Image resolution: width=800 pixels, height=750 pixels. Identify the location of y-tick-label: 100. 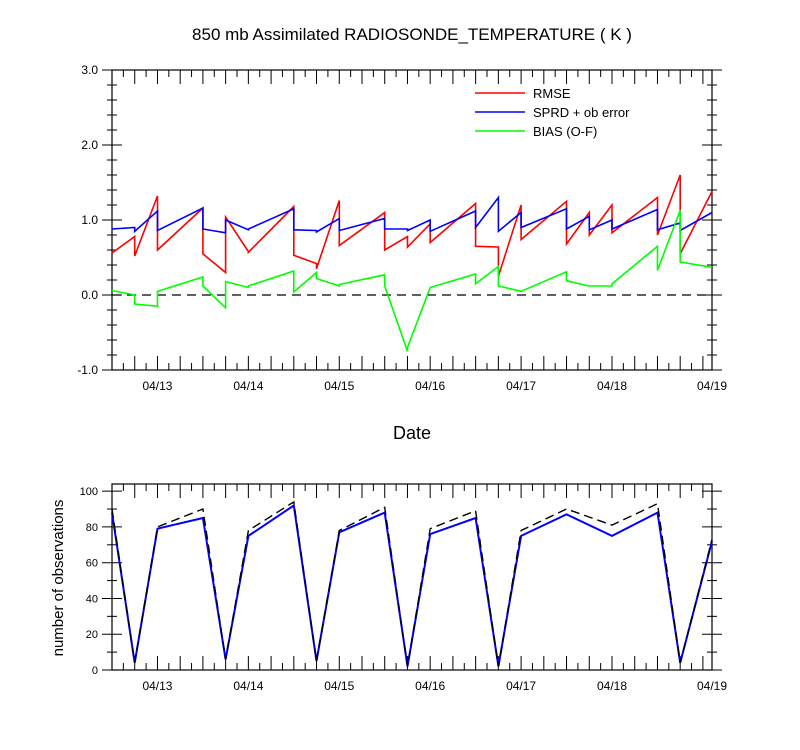
(89, 492).